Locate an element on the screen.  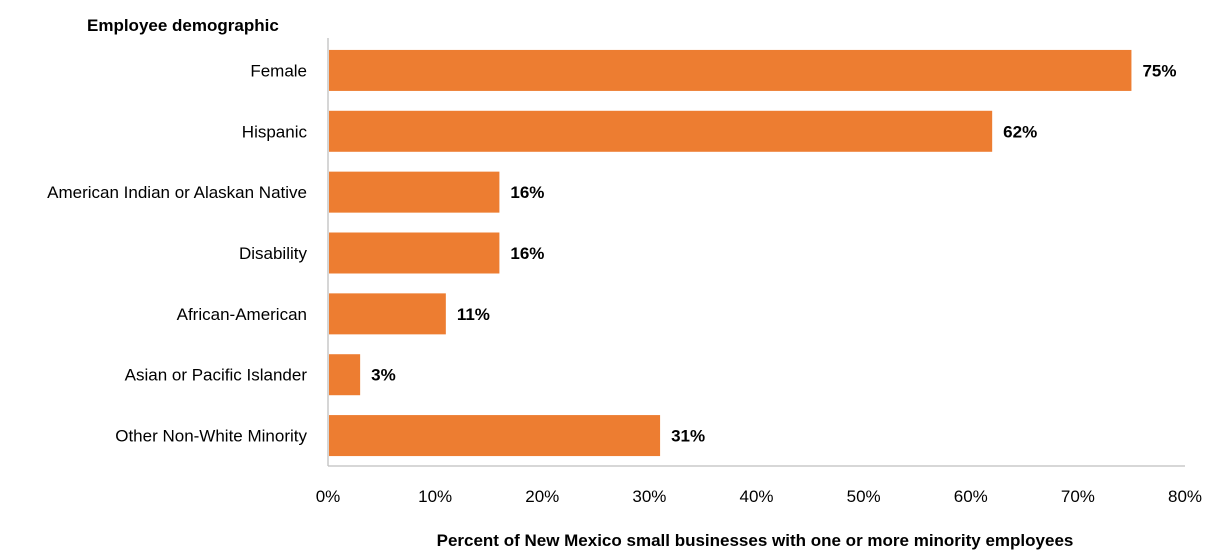
data-label: 31% is located at coordinates (688, 436).